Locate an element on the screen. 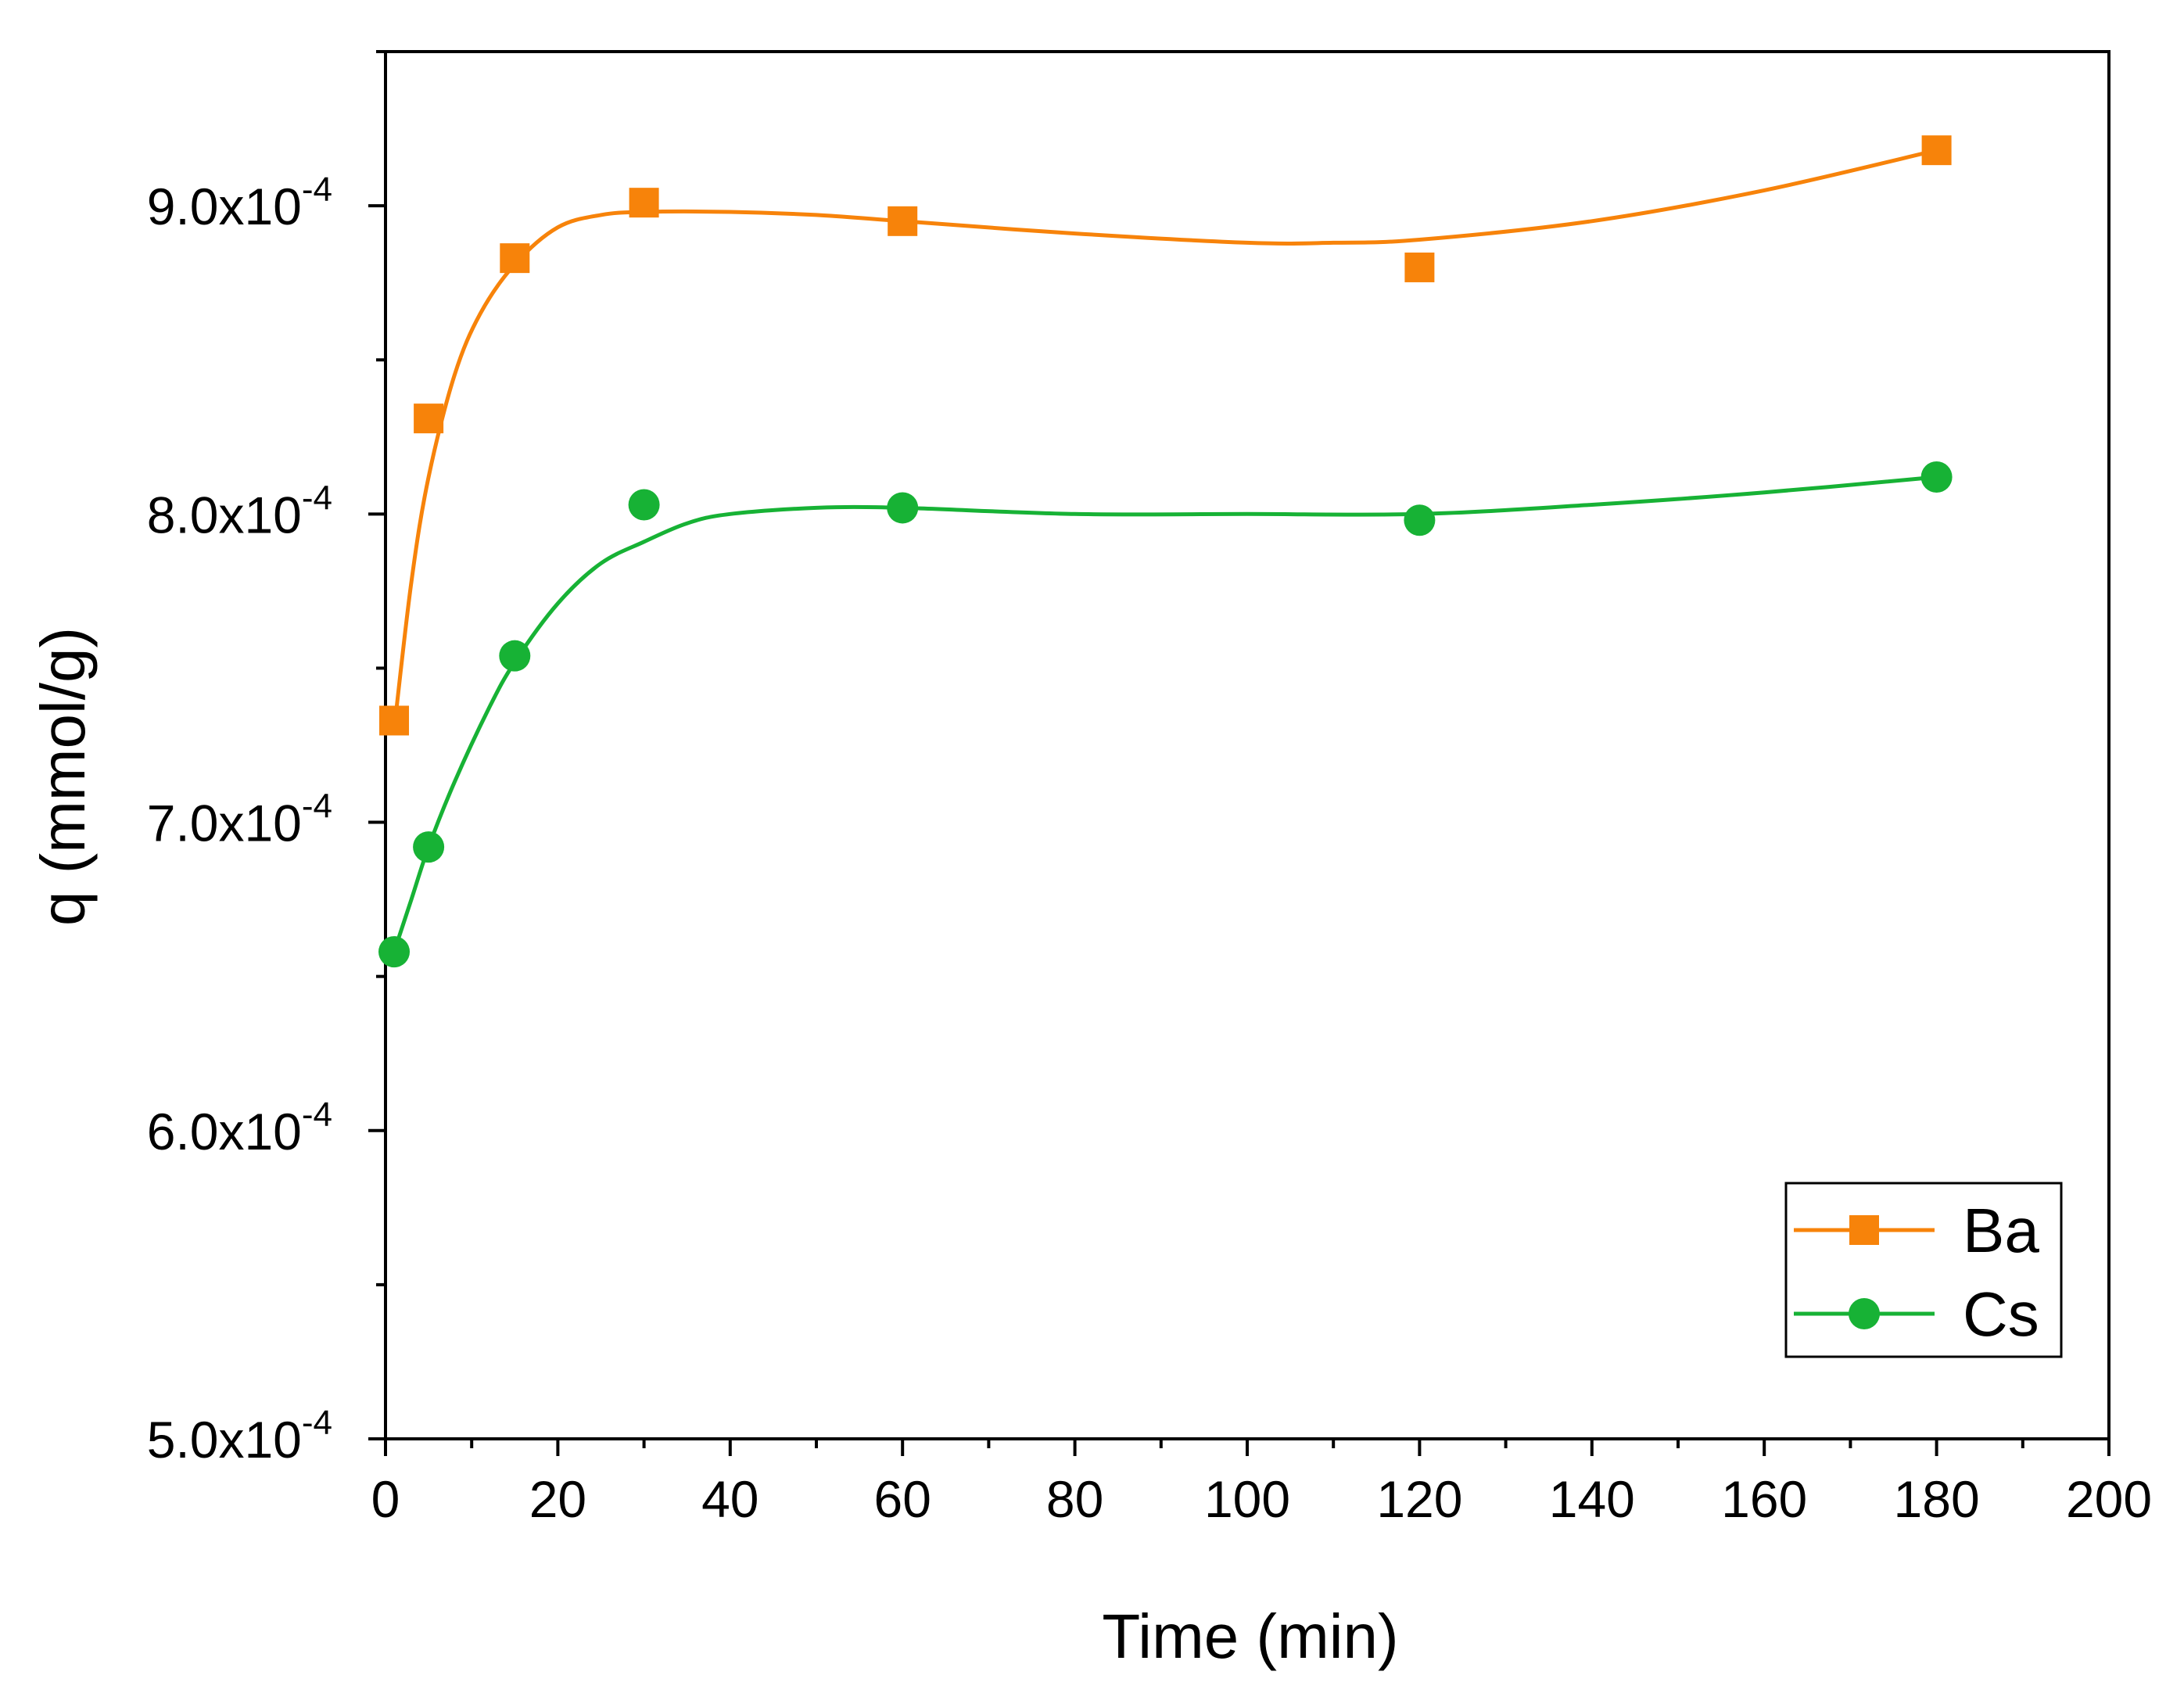 This screenshot has height=1693, width=2184. x-tick-label: 60 is located at coordinates (902, 1499).